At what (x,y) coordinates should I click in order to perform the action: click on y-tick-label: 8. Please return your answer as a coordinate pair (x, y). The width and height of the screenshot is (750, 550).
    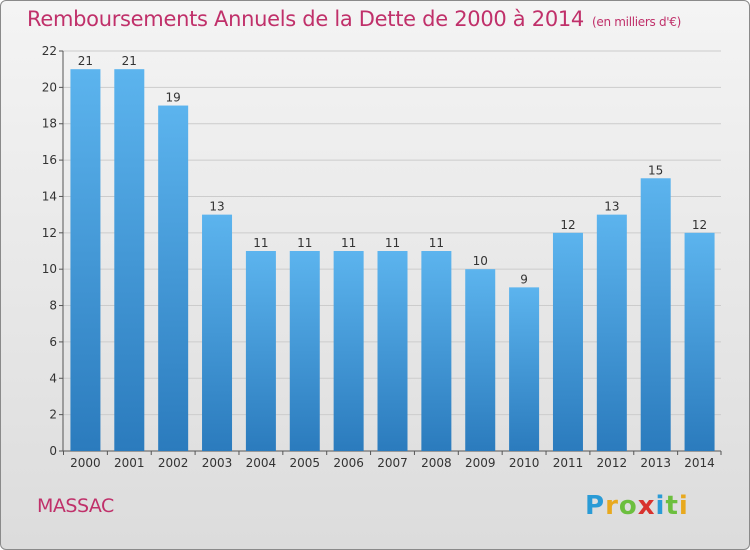
    Looking at the image, I should click on (53, 306).